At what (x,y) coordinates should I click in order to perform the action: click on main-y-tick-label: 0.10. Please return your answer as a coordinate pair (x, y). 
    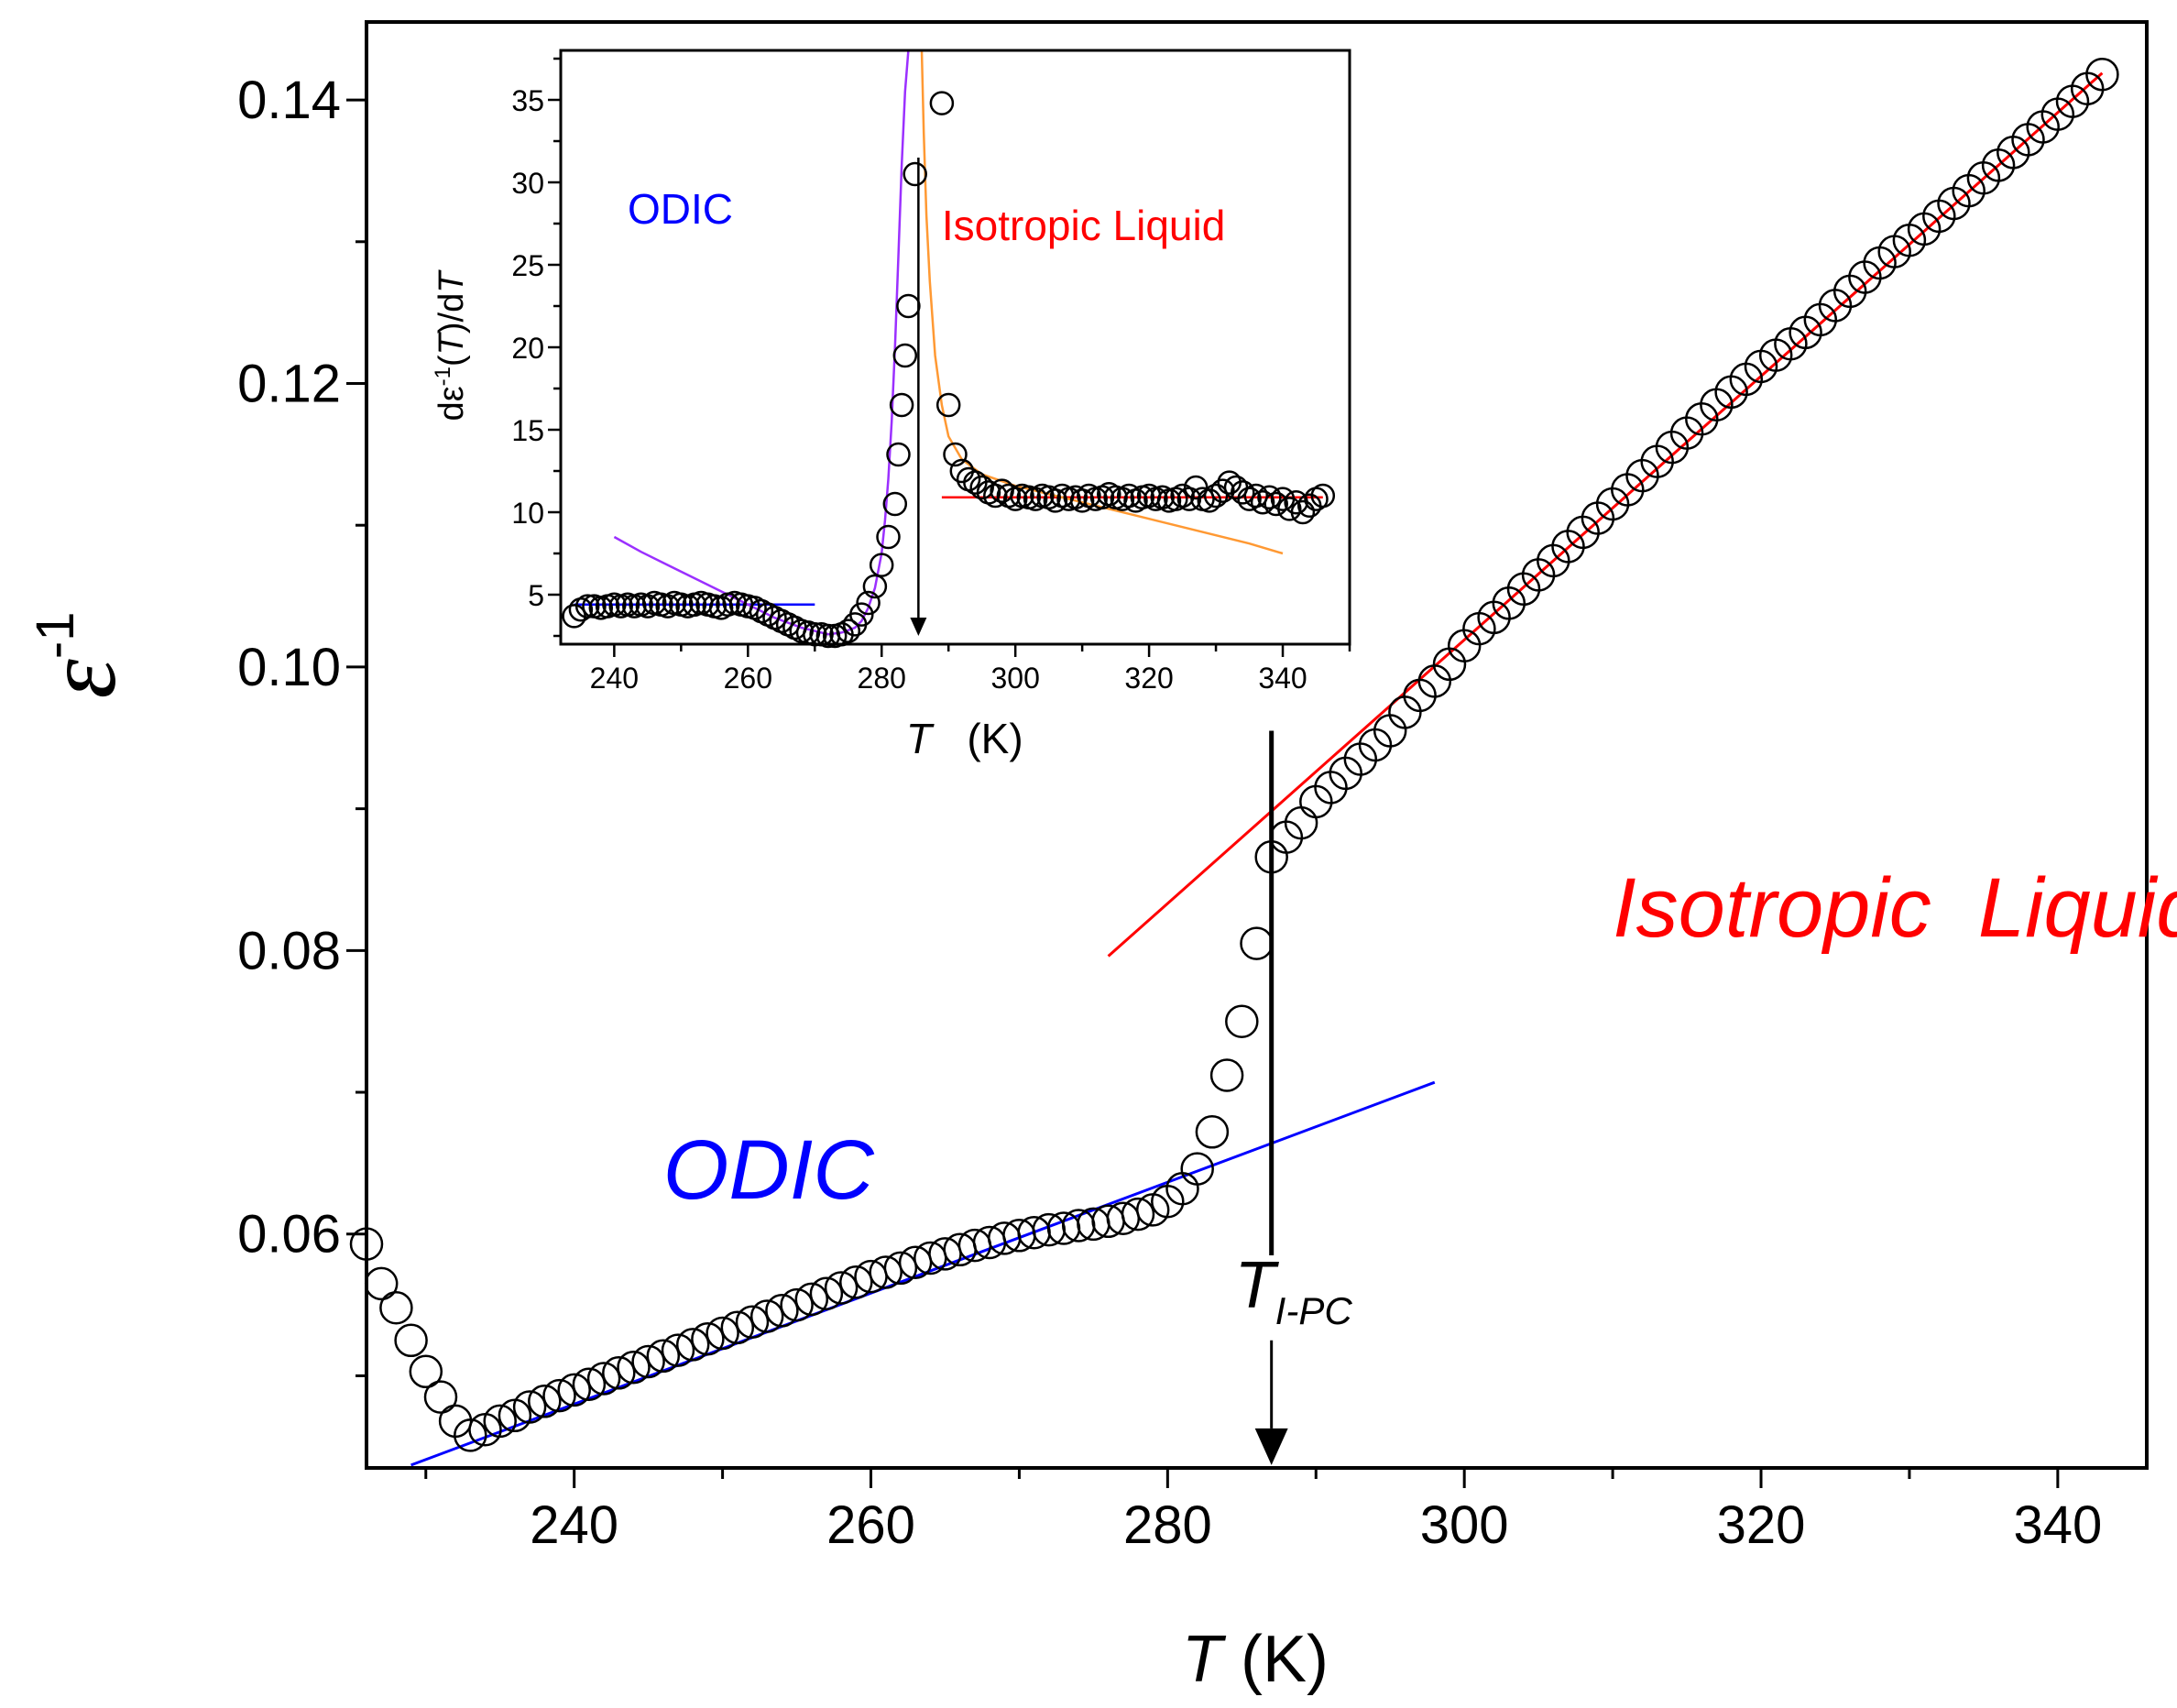
    Looking at the image, I should click on (289, 667).